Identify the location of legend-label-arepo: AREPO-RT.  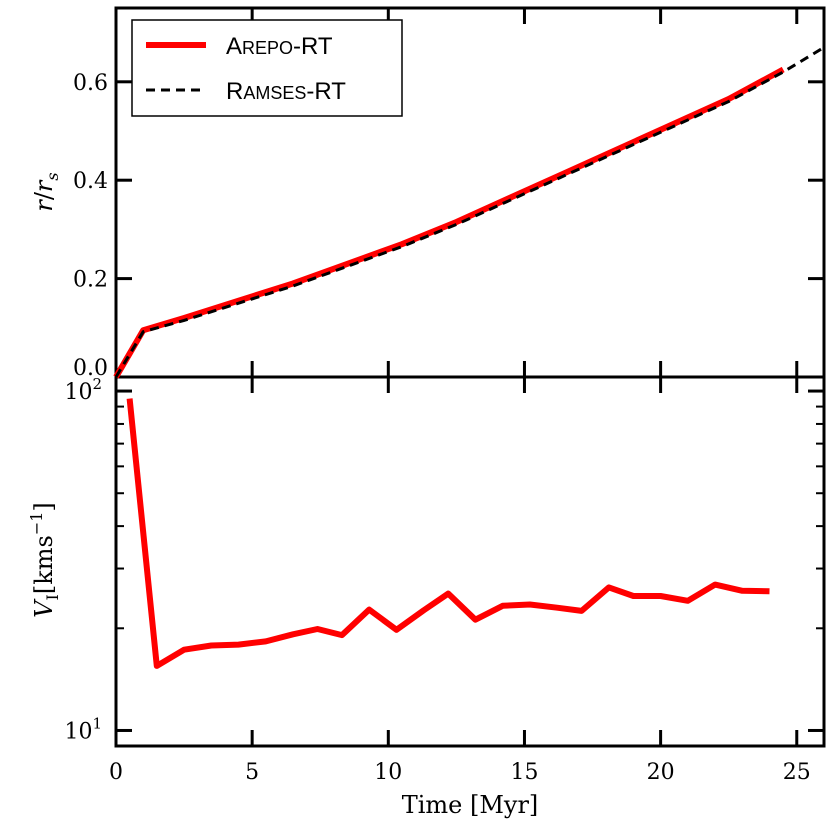
(279, 46).